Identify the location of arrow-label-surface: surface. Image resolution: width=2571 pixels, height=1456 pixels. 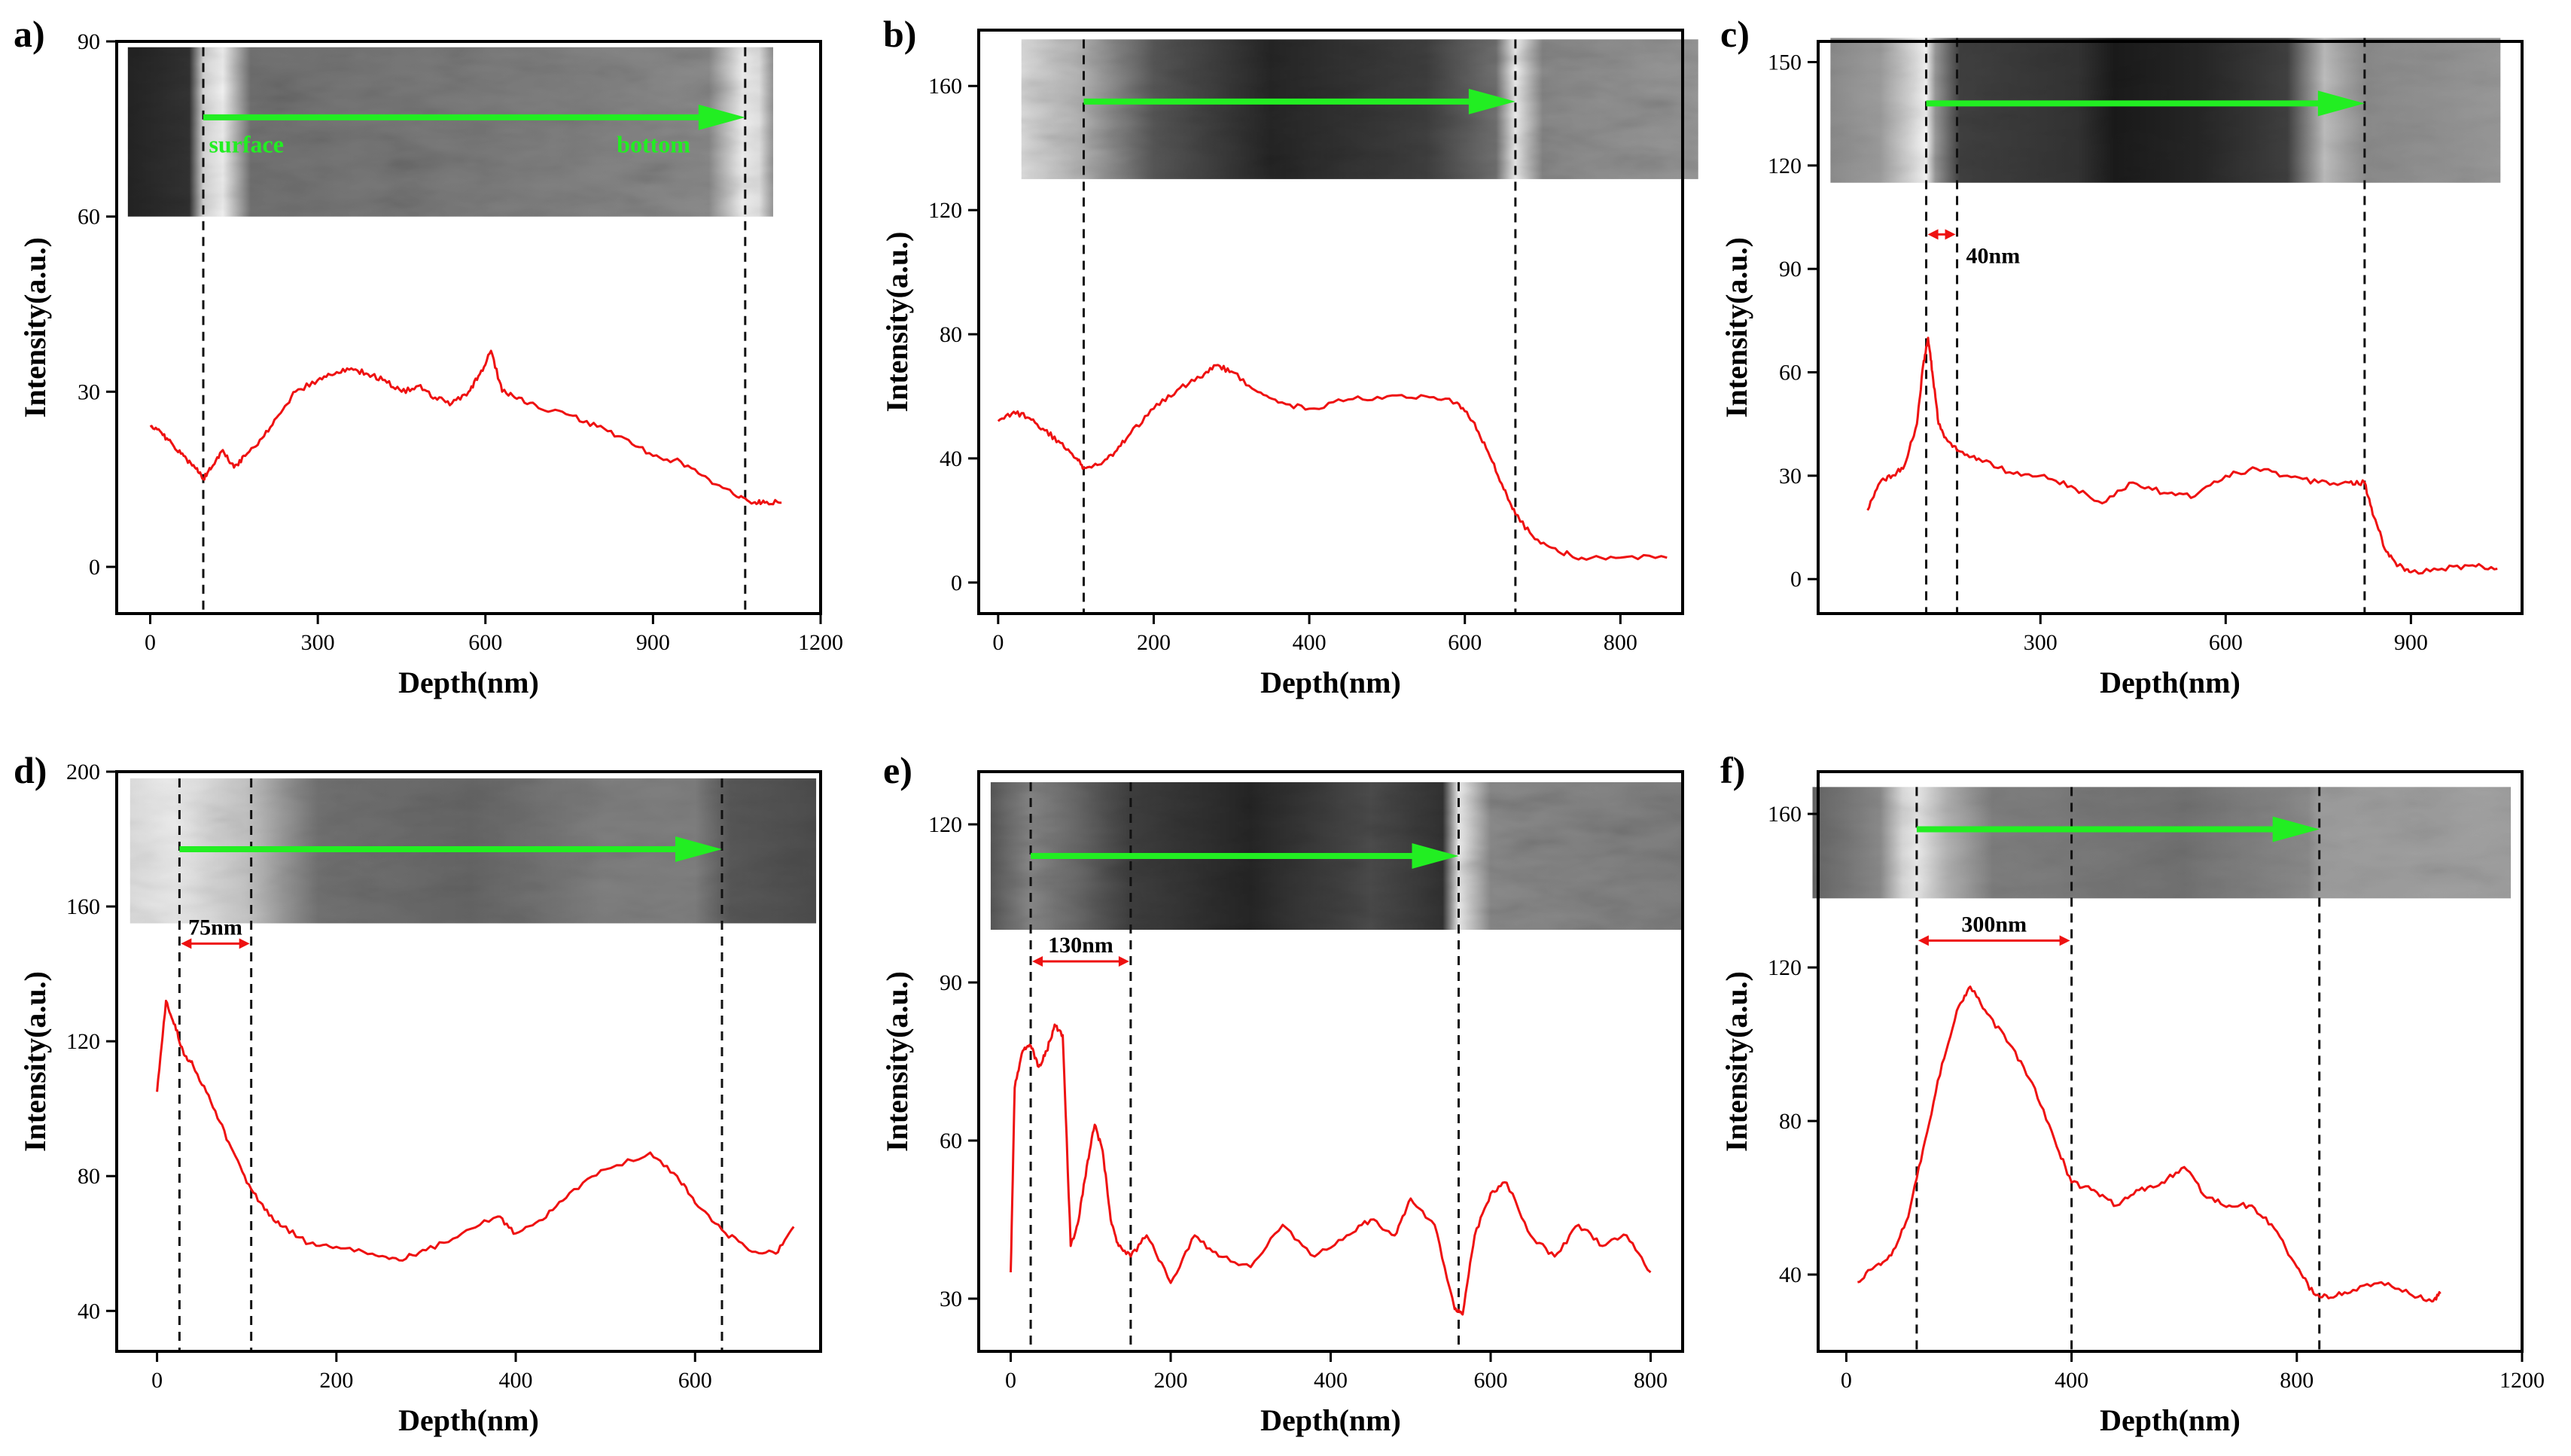
(246, 143).